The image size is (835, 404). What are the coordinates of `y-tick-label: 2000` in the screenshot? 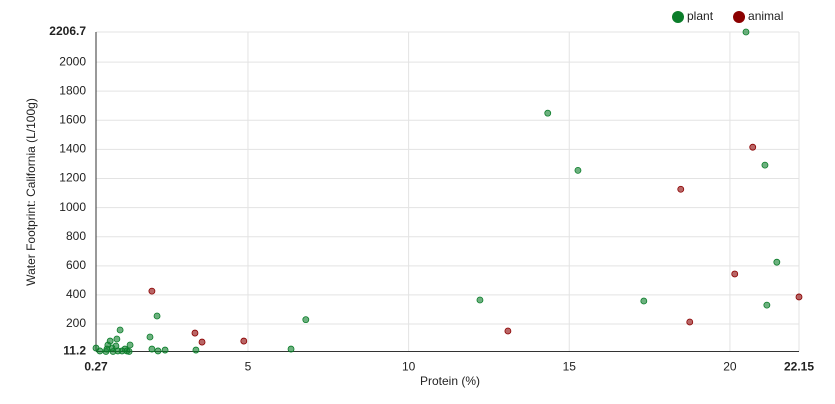 It's located at (72, 61).